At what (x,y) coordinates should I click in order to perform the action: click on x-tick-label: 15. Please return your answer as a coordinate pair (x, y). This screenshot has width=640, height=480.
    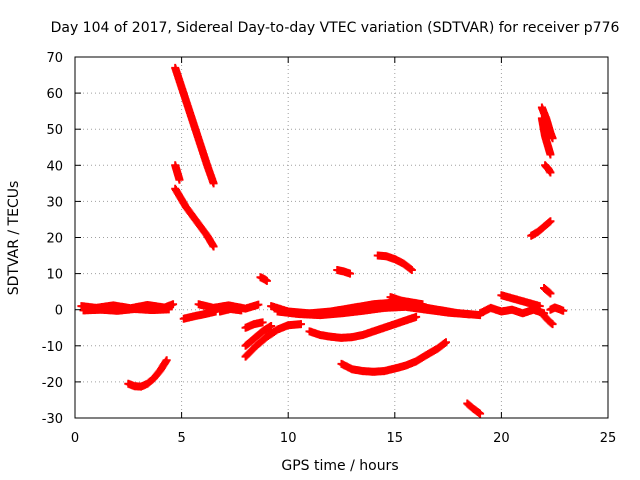
    Looking at the image, I should click on (395, 438).